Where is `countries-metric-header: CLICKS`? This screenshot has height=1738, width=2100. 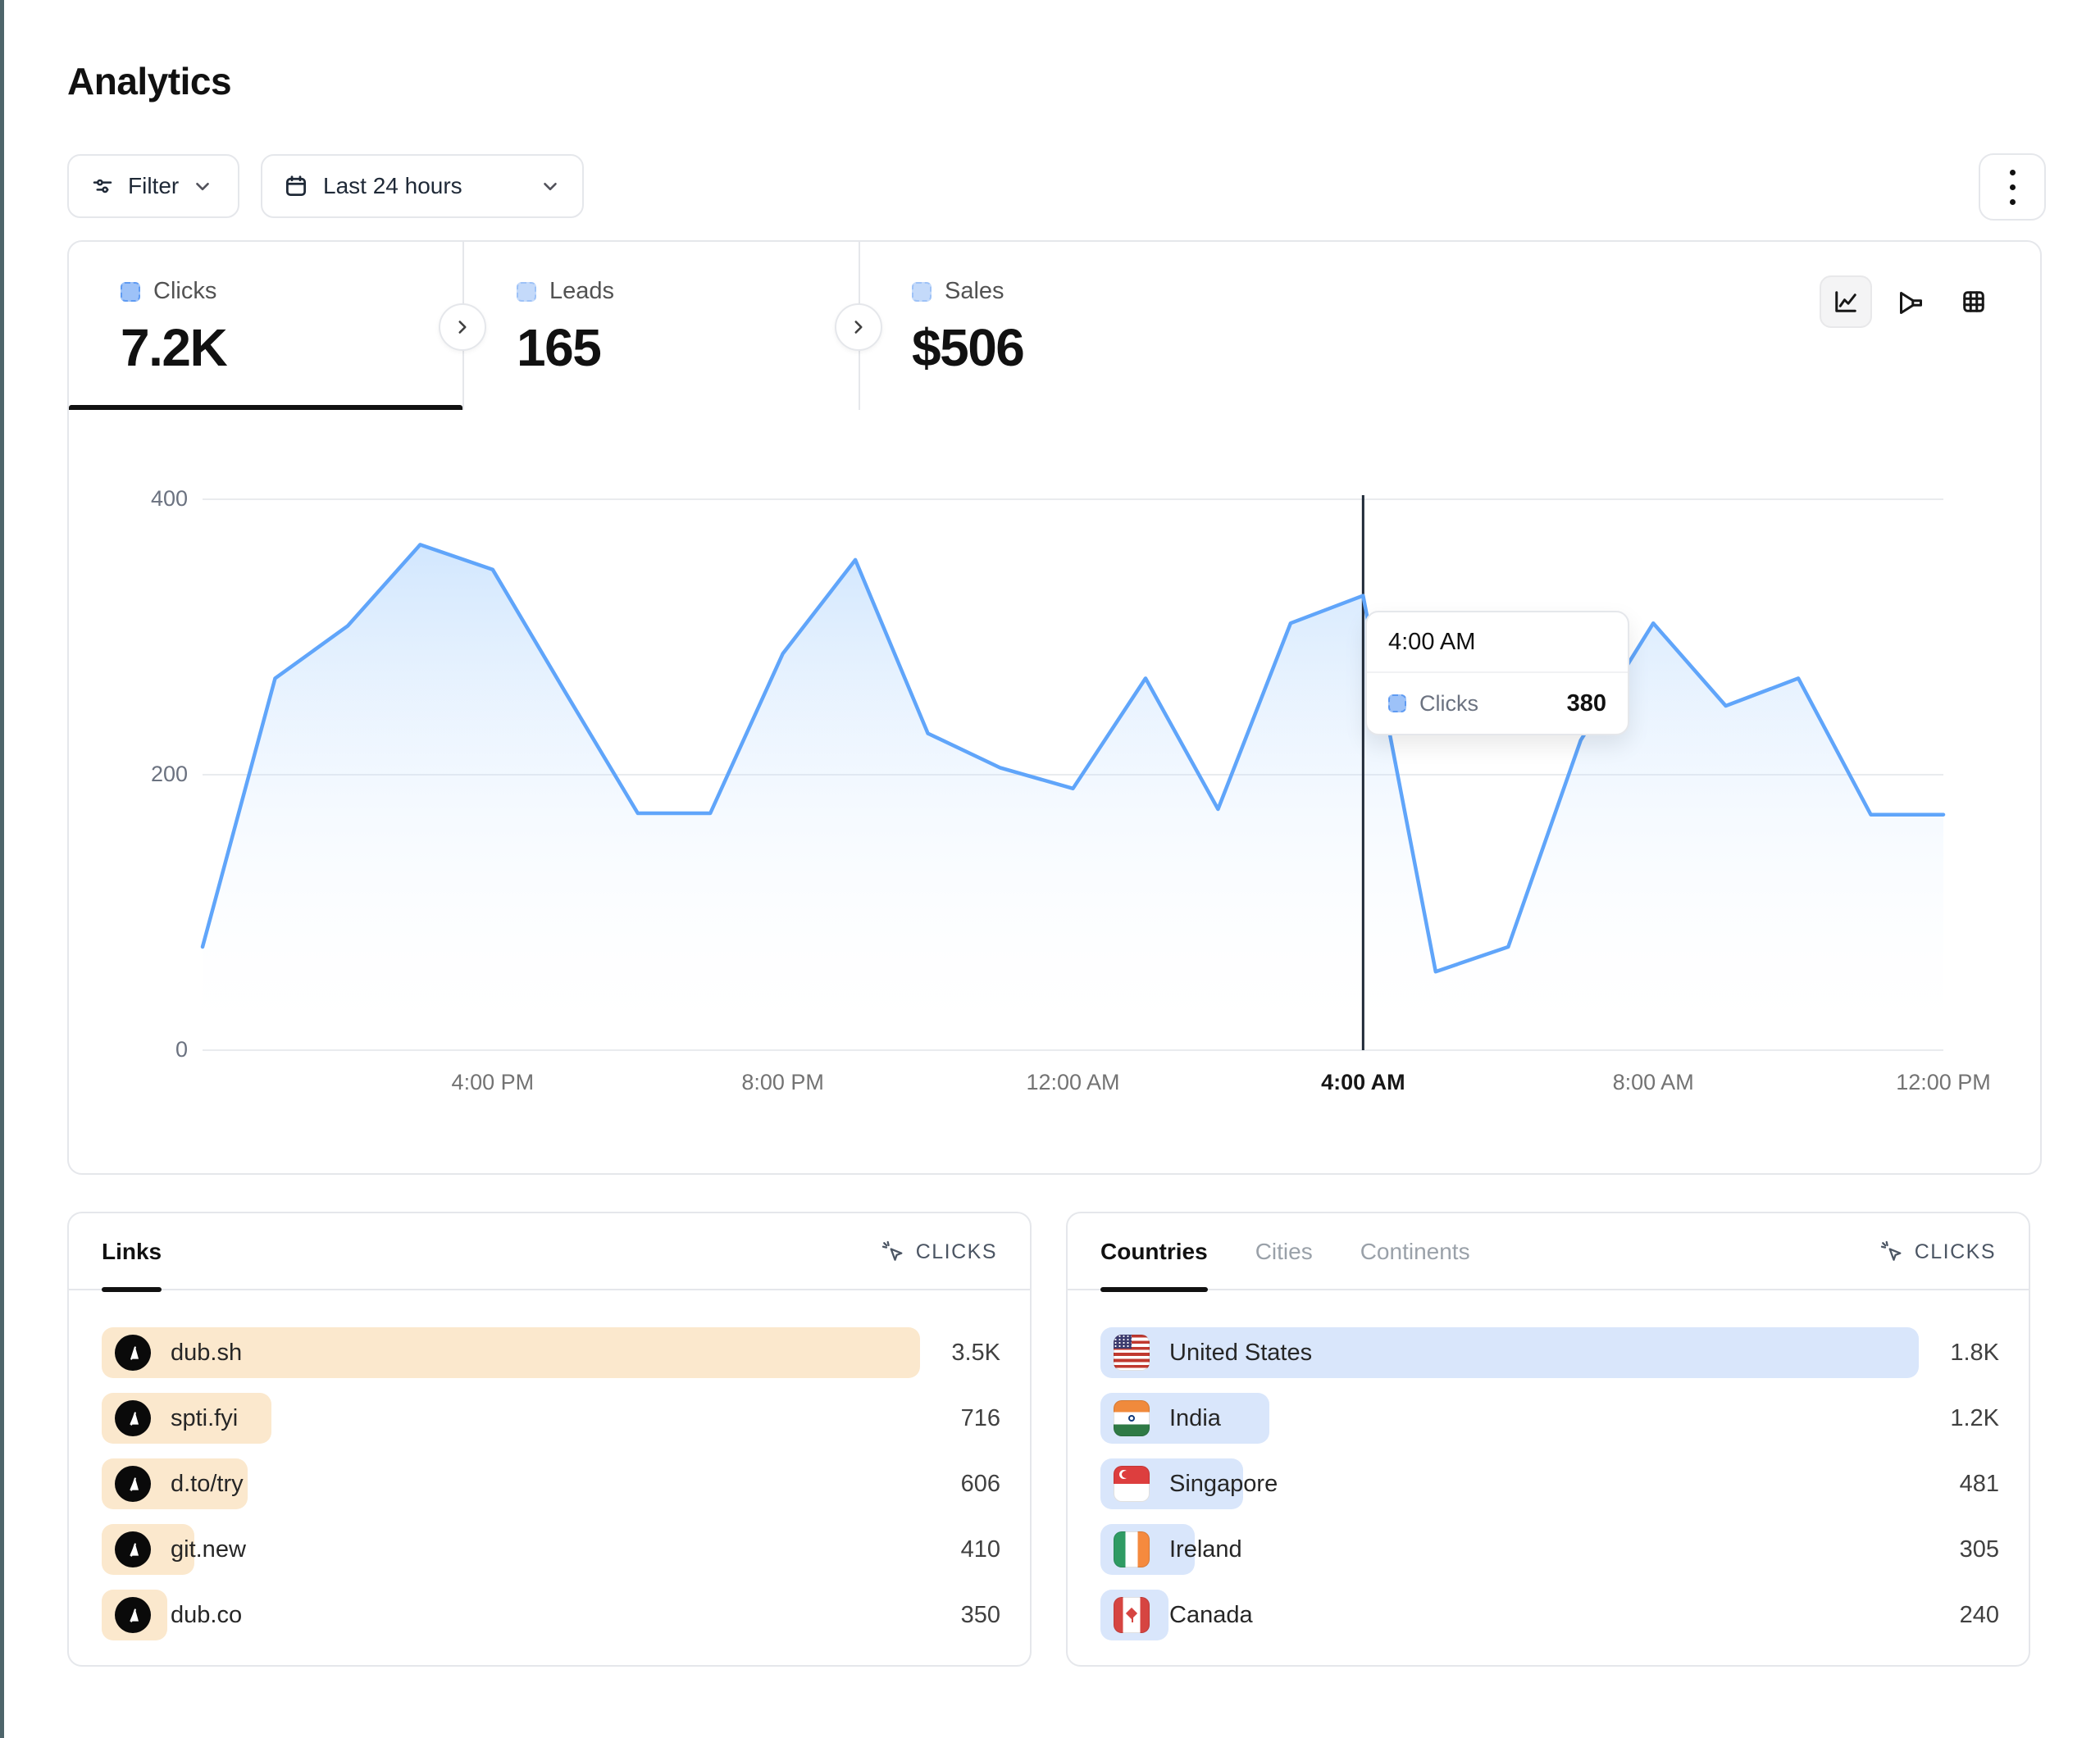 countries-metric-header: CLICKS is located at coordinates (1937, 1251).